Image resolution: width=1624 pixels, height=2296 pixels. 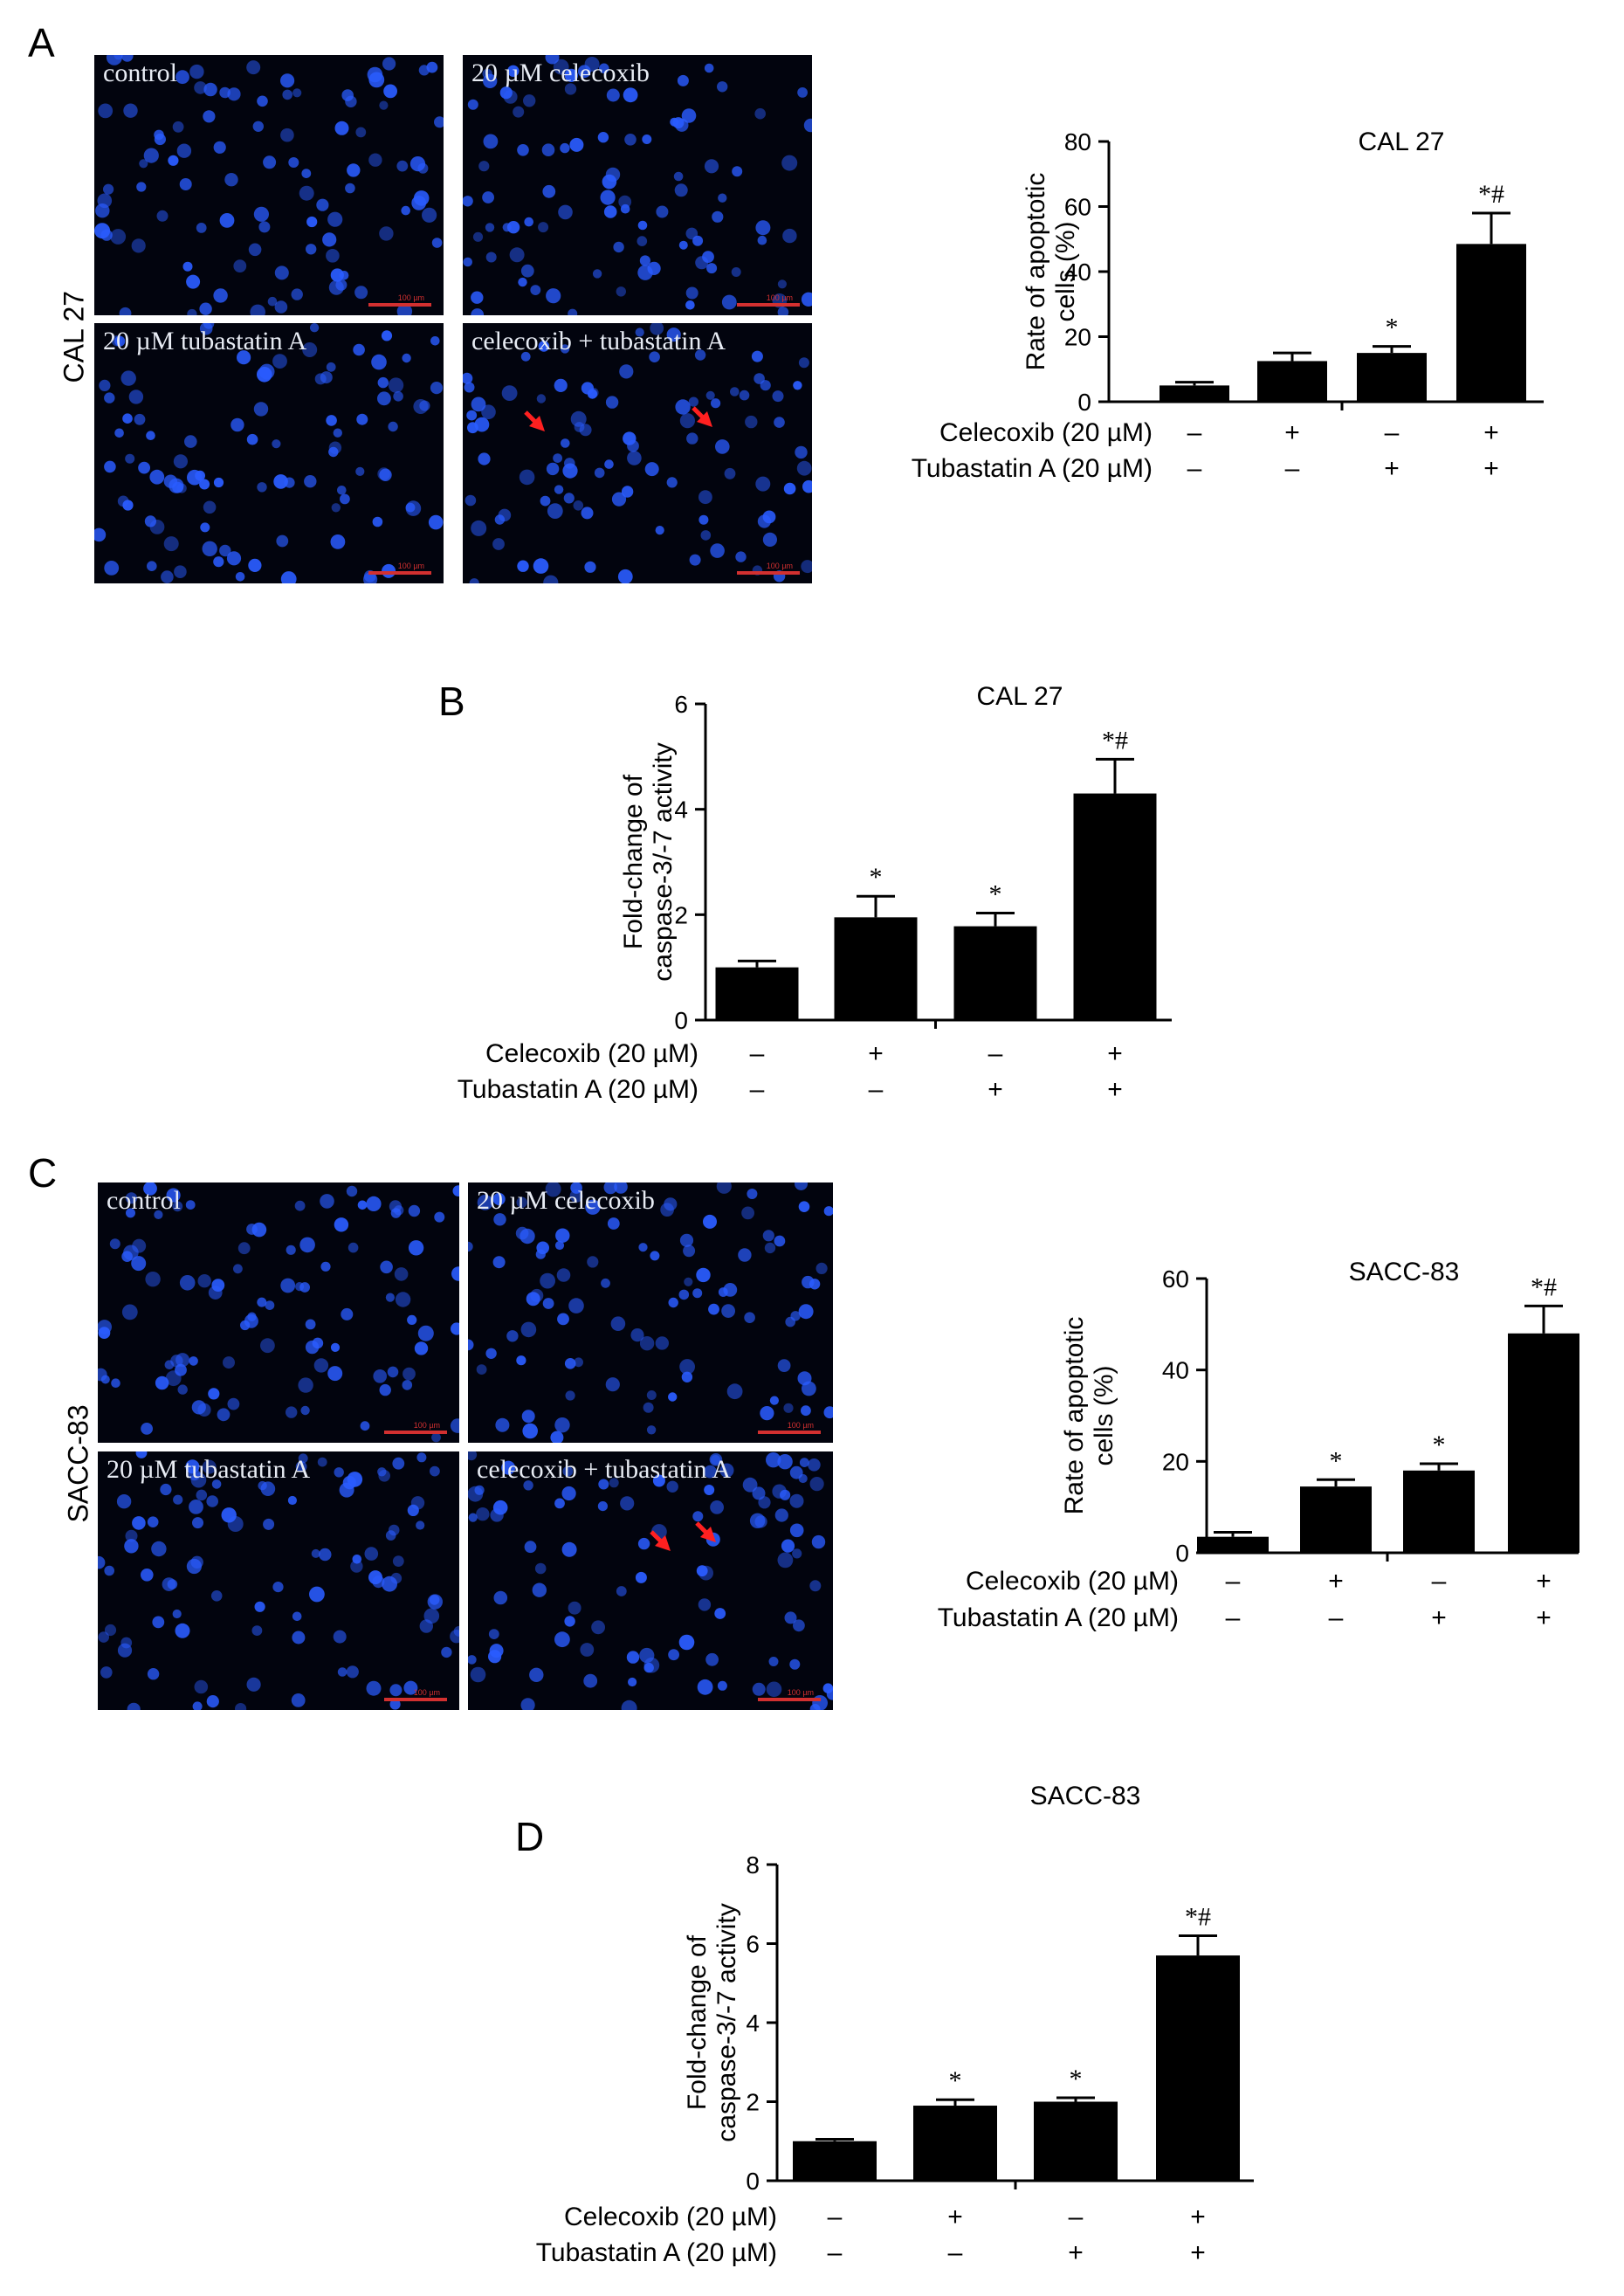 What do you see at coordinates (1405, 1272) in the screenshot?
I see `chart-title: SACC-83` at bounding box center [1405, 1272].